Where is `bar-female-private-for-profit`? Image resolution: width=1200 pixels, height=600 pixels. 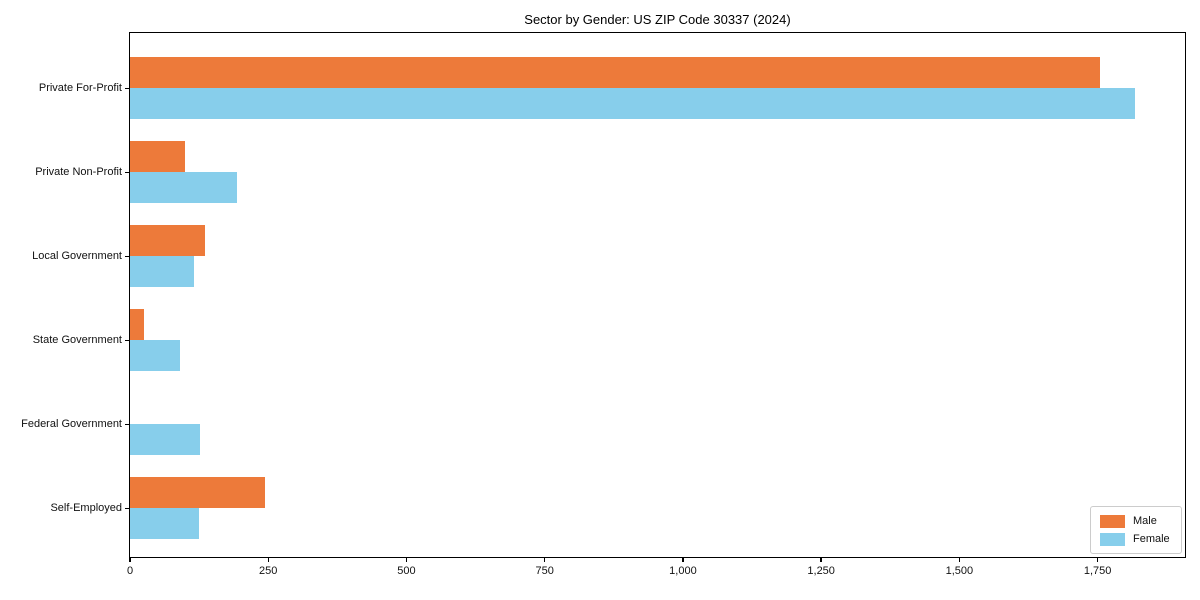 bar-female-private-for-profit is located at coordinates (633, 104).